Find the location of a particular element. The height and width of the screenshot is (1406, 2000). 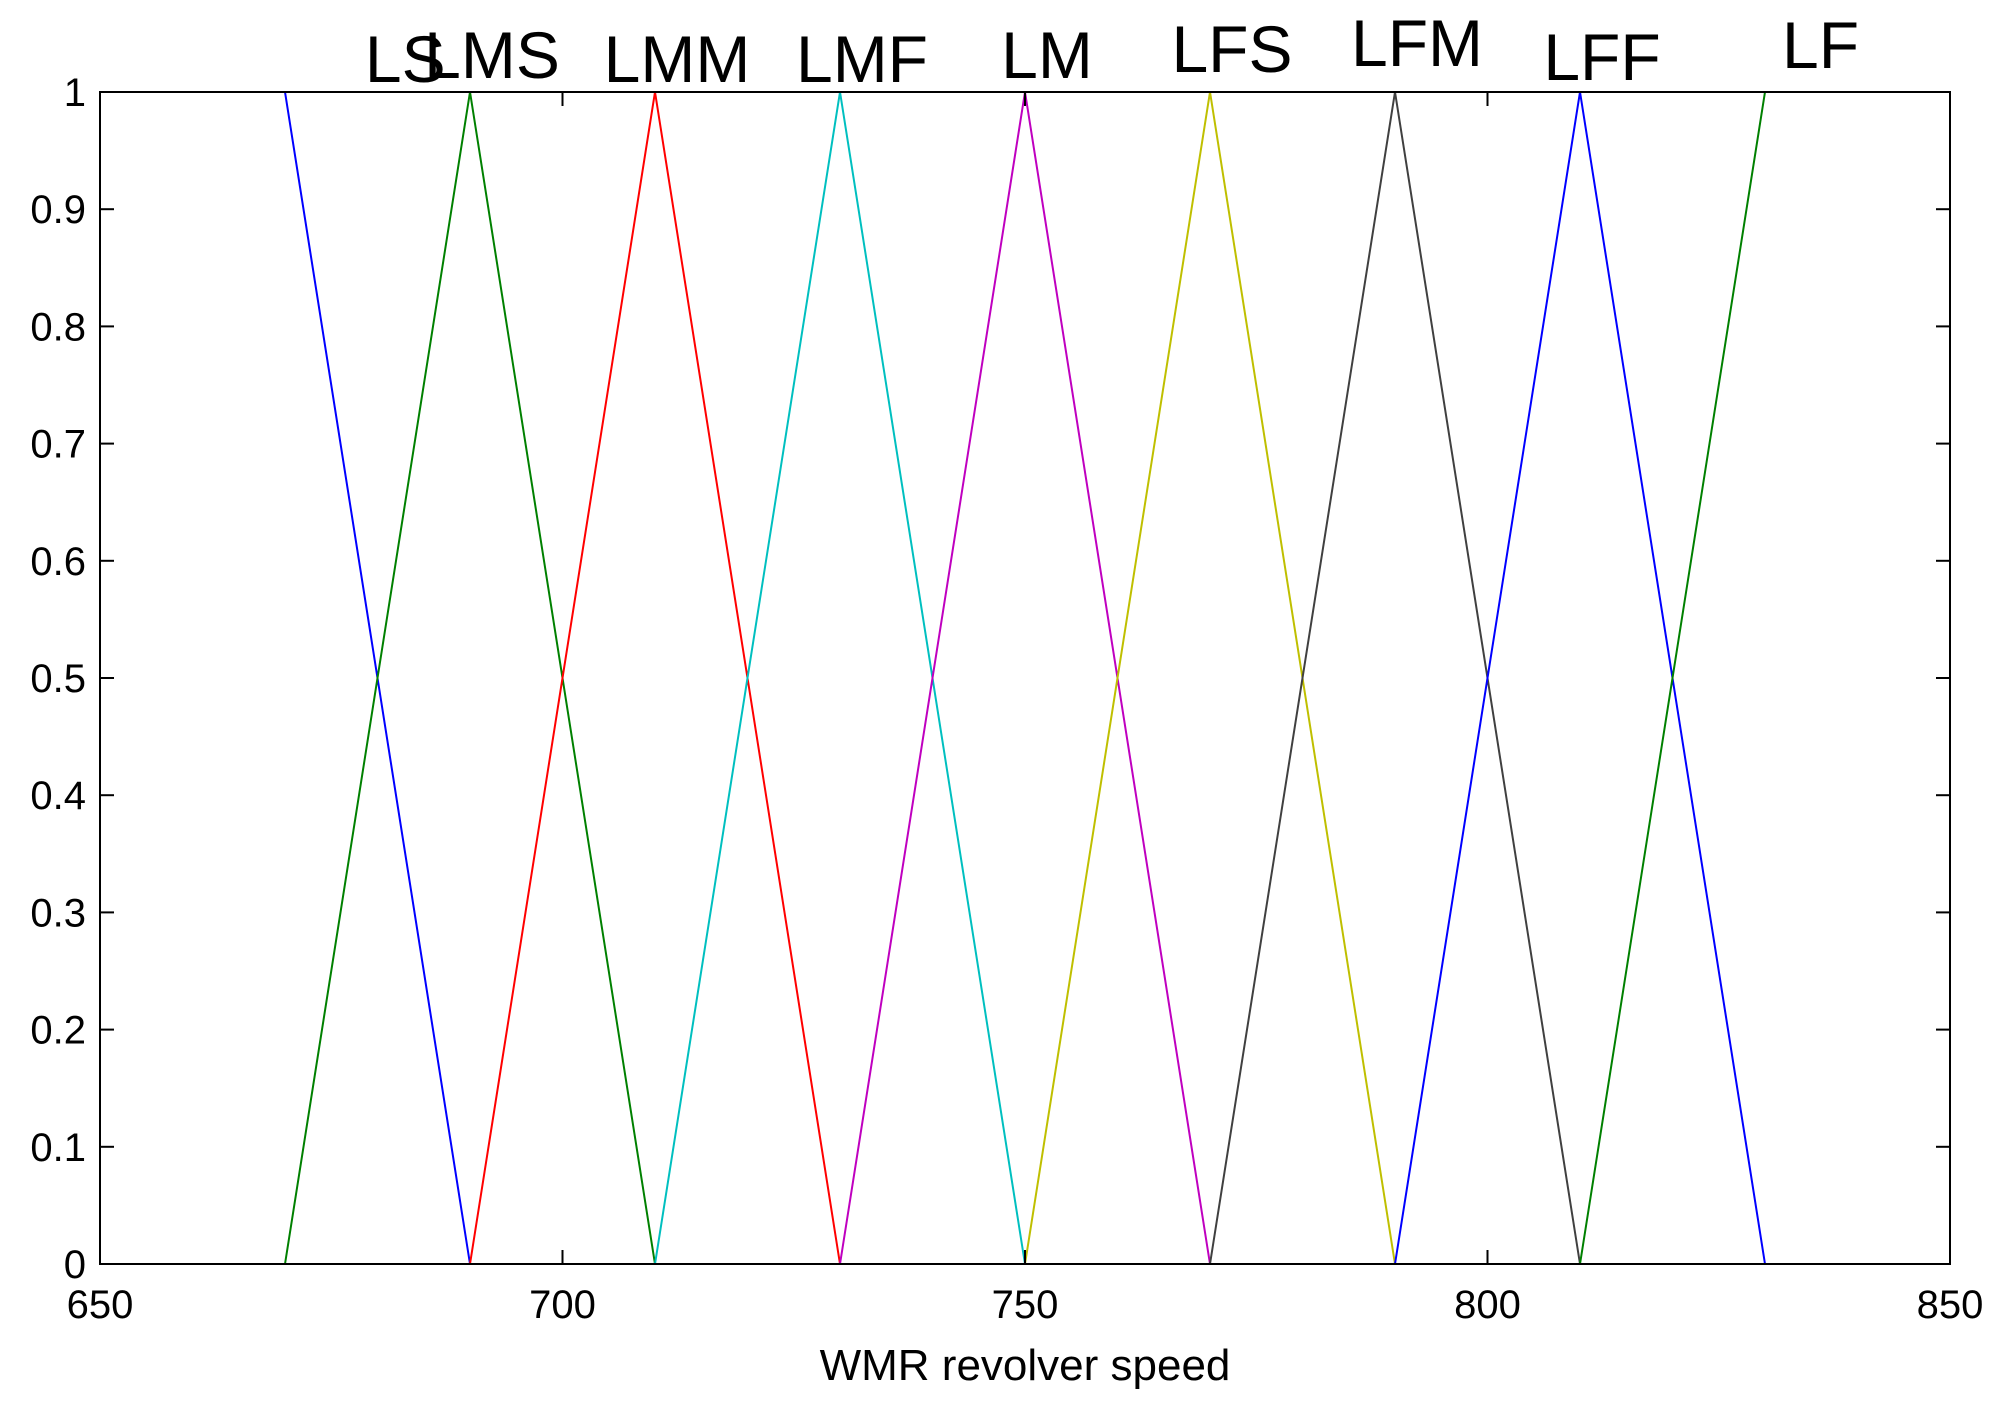

x-tick-label: 800 is located at coordinates (1487, 1305).